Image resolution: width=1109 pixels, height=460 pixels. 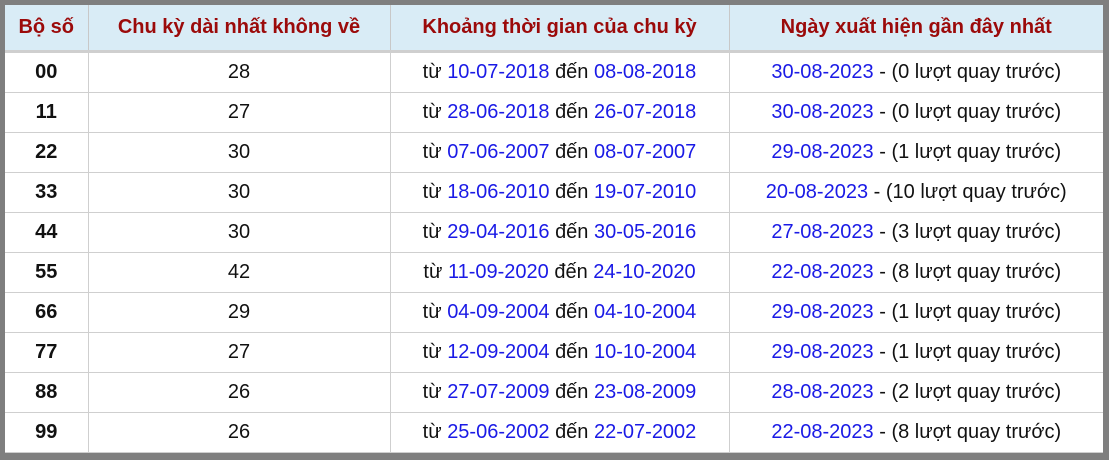 I want to click on end-date-link: 04-10-2004, so click(x=645, y=312).